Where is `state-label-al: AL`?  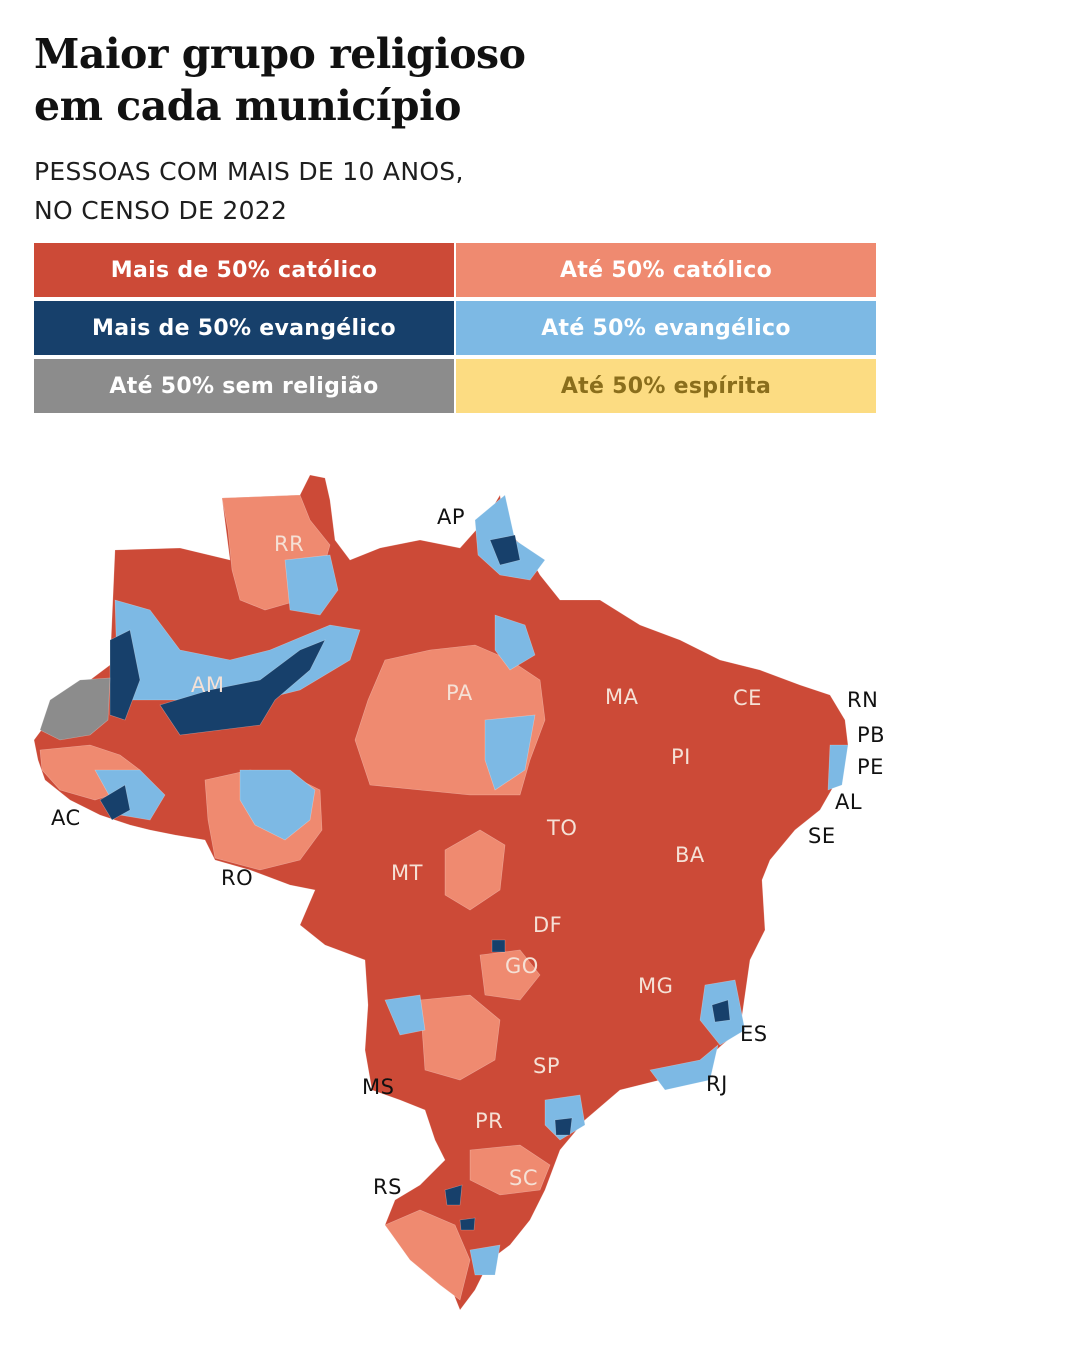 state-label-al: AL is located at coordinates (848, 802).